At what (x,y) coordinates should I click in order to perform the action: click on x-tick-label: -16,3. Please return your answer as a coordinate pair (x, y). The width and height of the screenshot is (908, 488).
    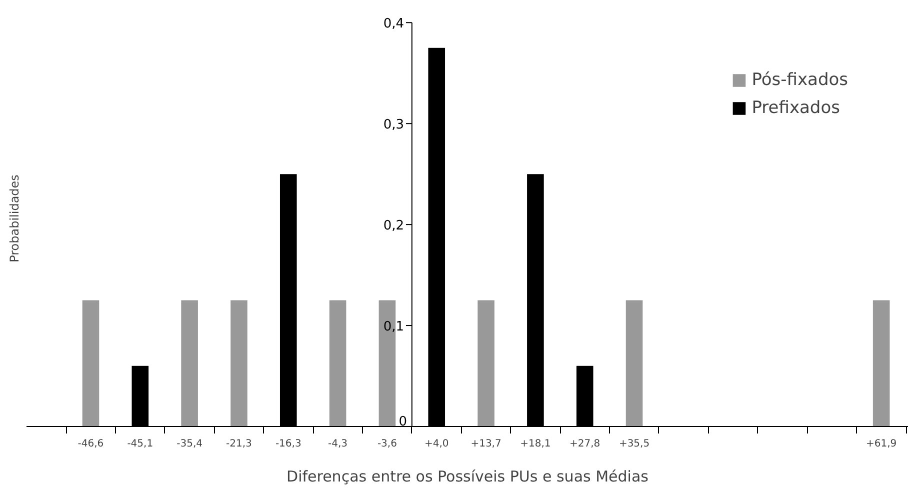
    Looking at the image, I should click on (288, 444).